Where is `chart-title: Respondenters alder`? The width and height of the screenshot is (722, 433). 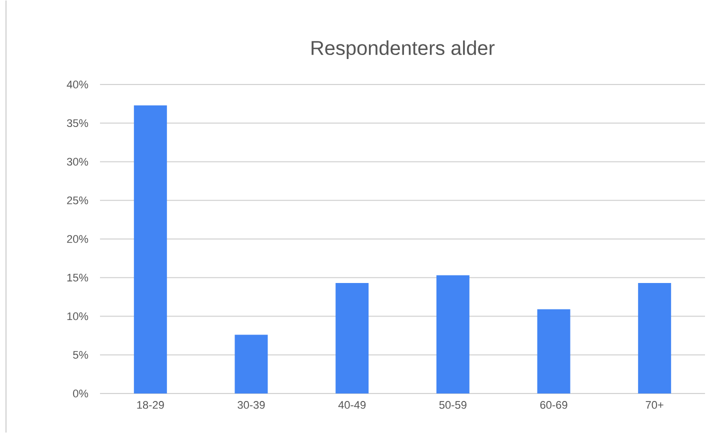
chart-title: Respondenters alder is located at coordinates (403, 50).